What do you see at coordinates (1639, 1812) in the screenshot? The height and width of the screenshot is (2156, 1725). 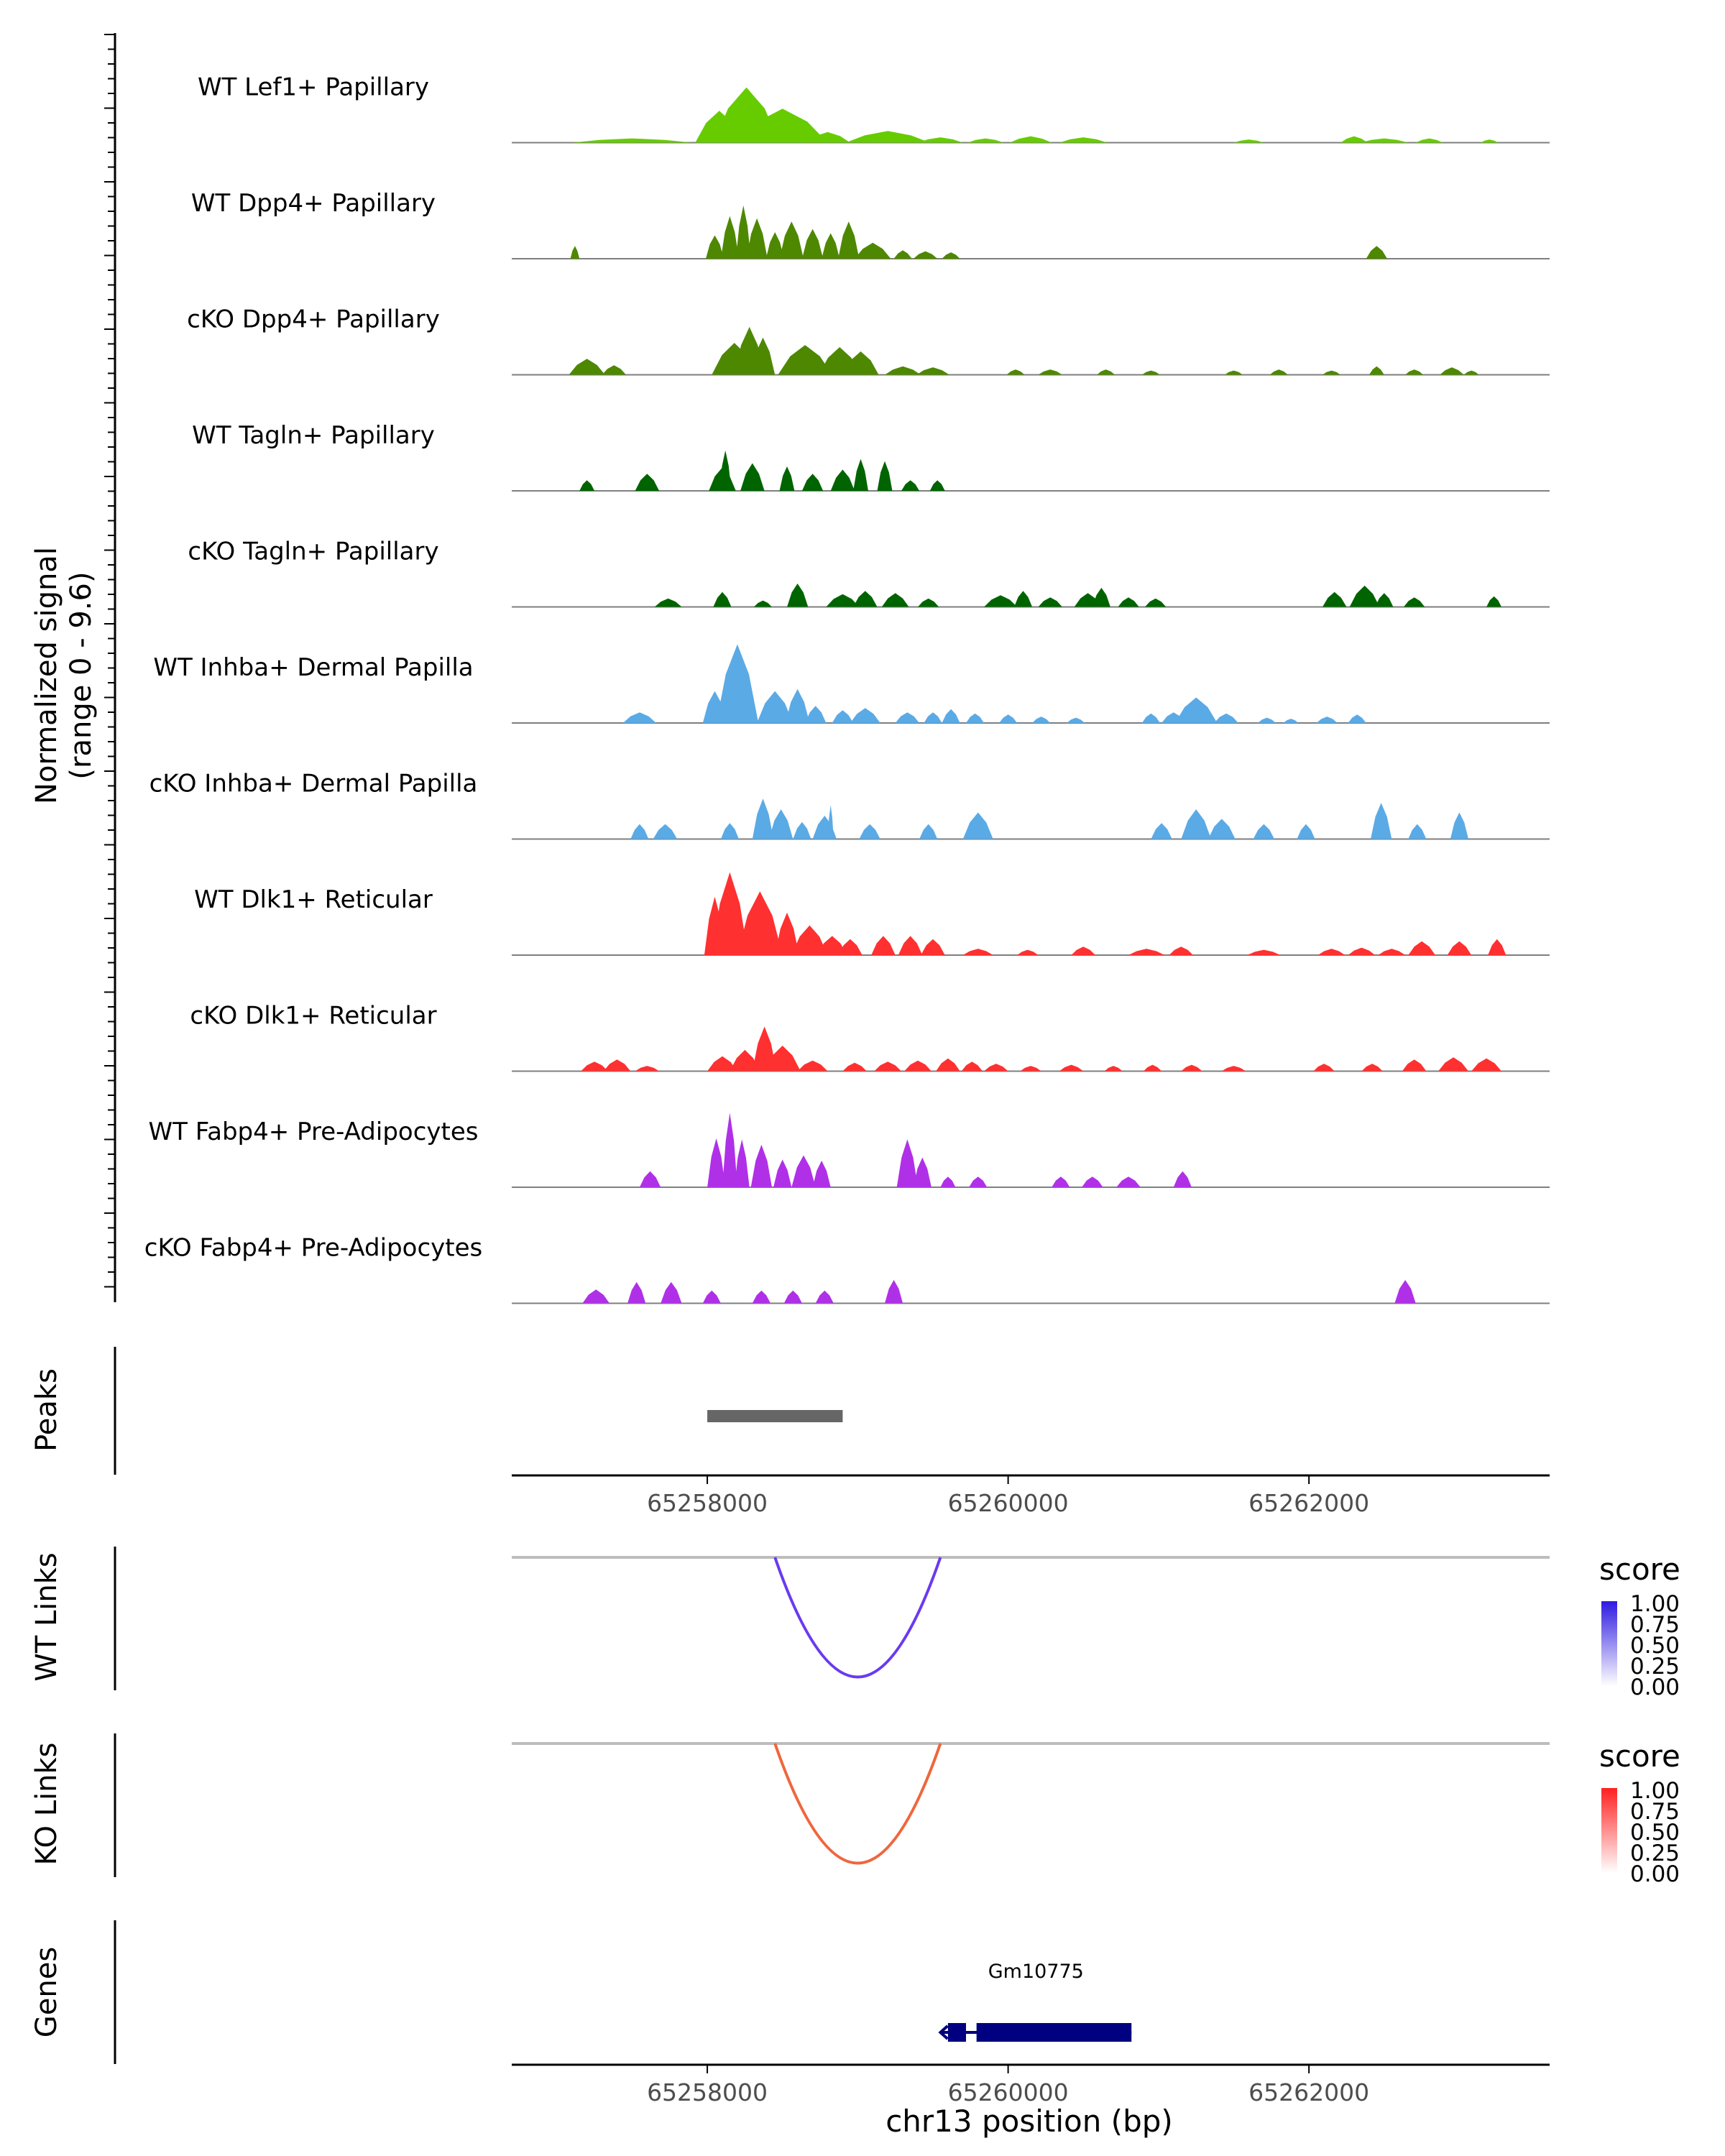 I see `ko-score-legend: score 1.00 0.75 0.50 0.25 0.00` at bounding box center [1639, 1812].